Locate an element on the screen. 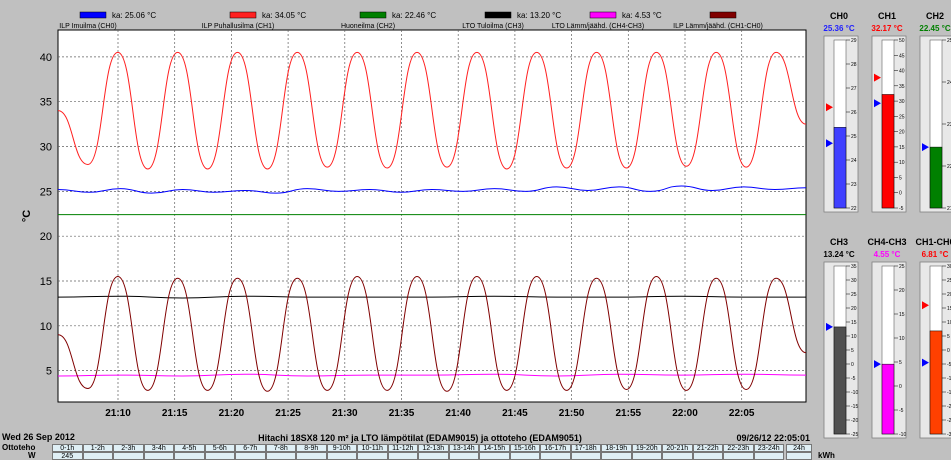  energy-hour-header: 2-3h is located at coordinates (128, 448).